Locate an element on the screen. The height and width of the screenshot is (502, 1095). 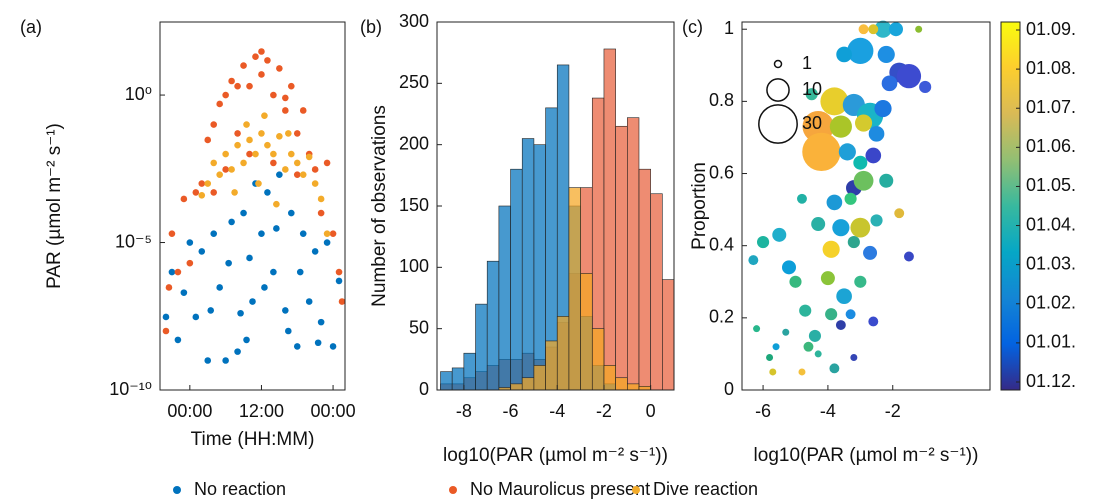
x-tick-label: -8 is located at coordinates (464, 411).